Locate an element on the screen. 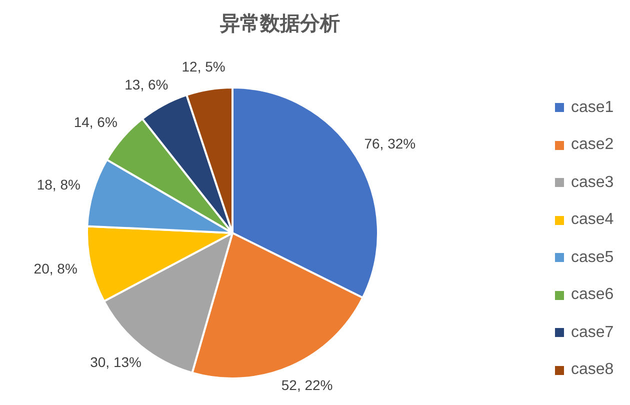 This screenshot has width=630, height=405. chart-title: 异常数据分析 is located at coordinates (280, 24).